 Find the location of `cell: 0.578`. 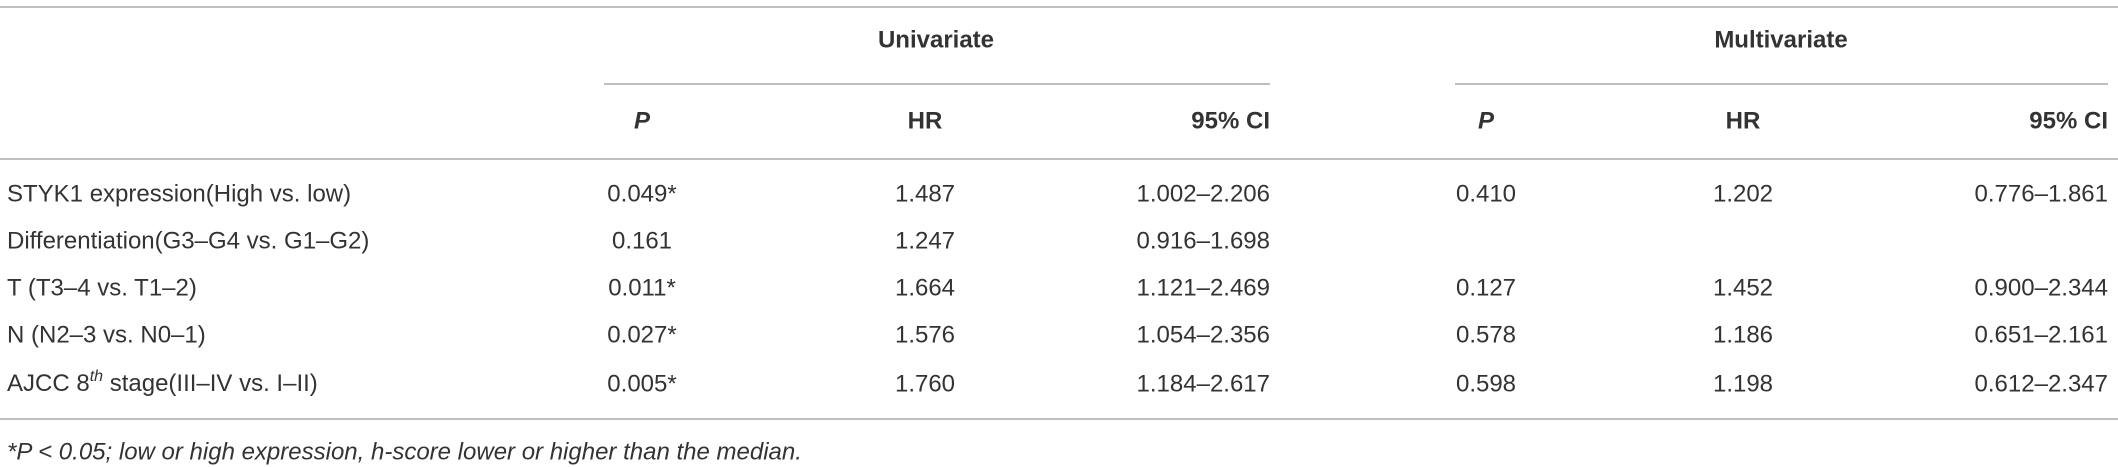

cell: 0.578 is located at coordinates (1486, 334).